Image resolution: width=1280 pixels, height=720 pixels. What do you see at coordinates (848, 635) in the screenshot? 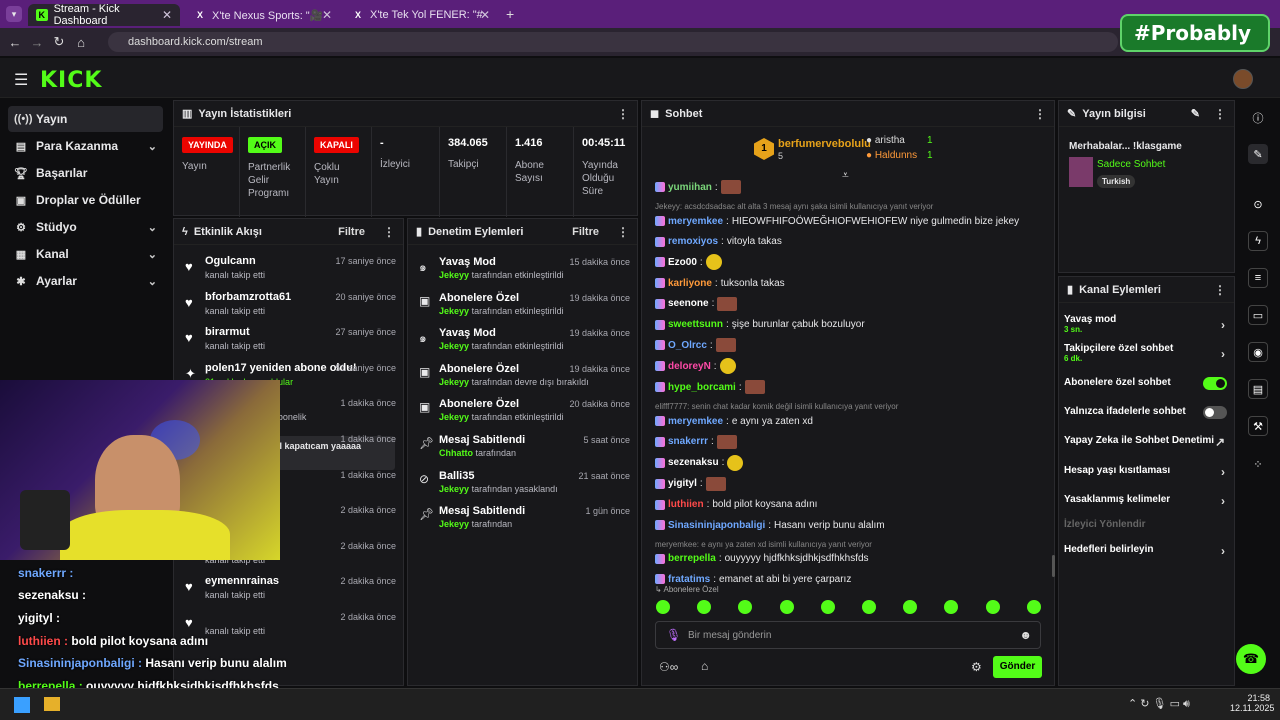
I see `chat-input: 🎙︎ Bir mesaj gönderin ☻` at bounding box center [848, 635].